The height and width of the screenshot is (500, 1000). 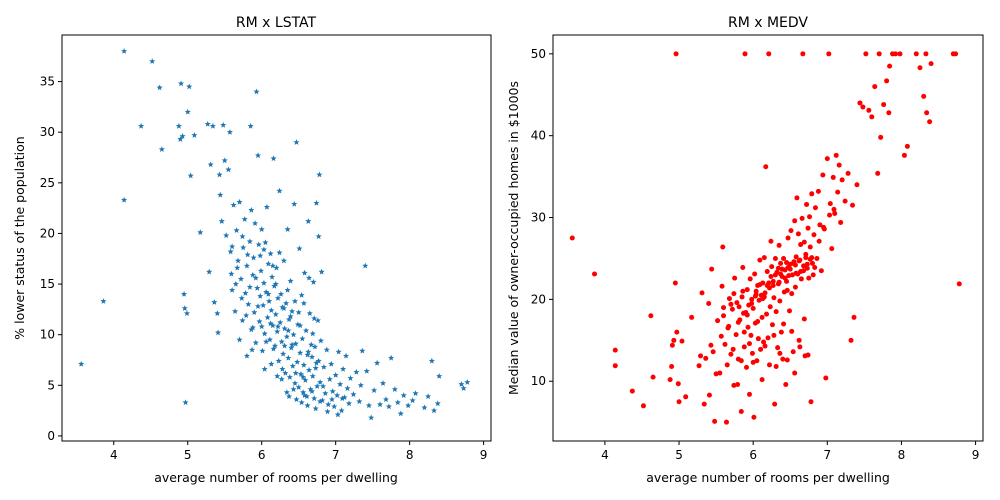 What do you see at coordinates (976, 455) in the screenshot?
I see `x-tick-label: 9` at bounding box center [976, 455].